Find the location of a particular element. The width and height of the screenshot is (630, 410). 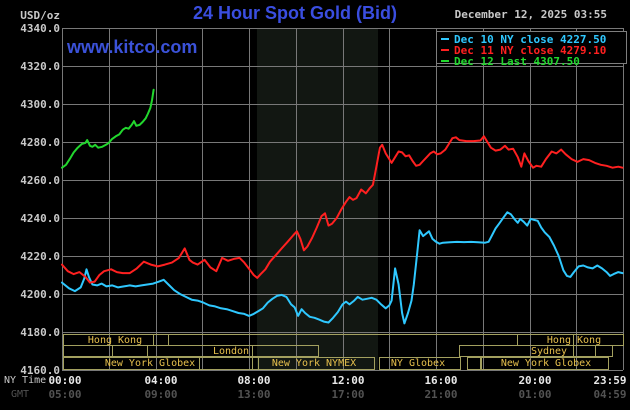

x-axis-primary-label: NY Time is located at coordinates (25, 380).